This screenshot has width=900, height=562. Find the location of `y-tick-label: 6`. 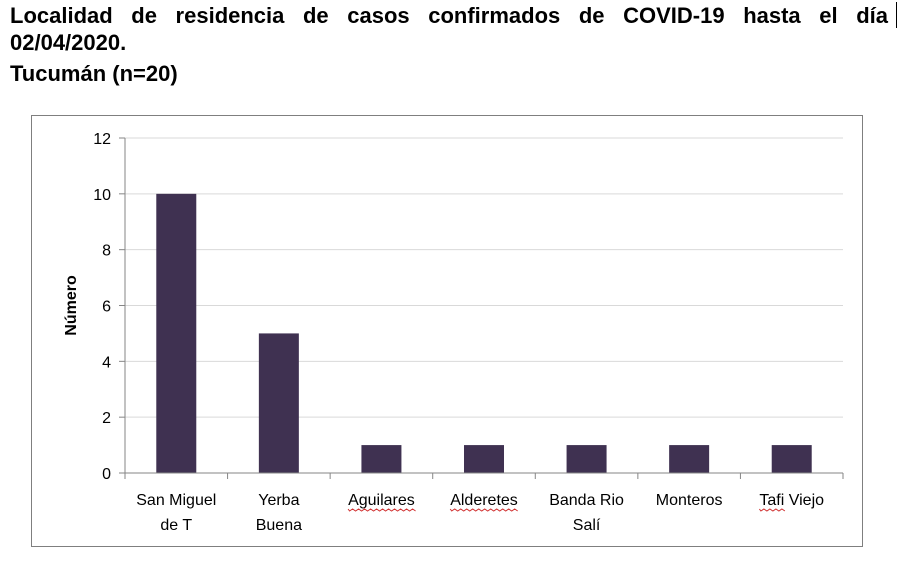

y-tick-label: 6 is located at coordinates (106, 307).